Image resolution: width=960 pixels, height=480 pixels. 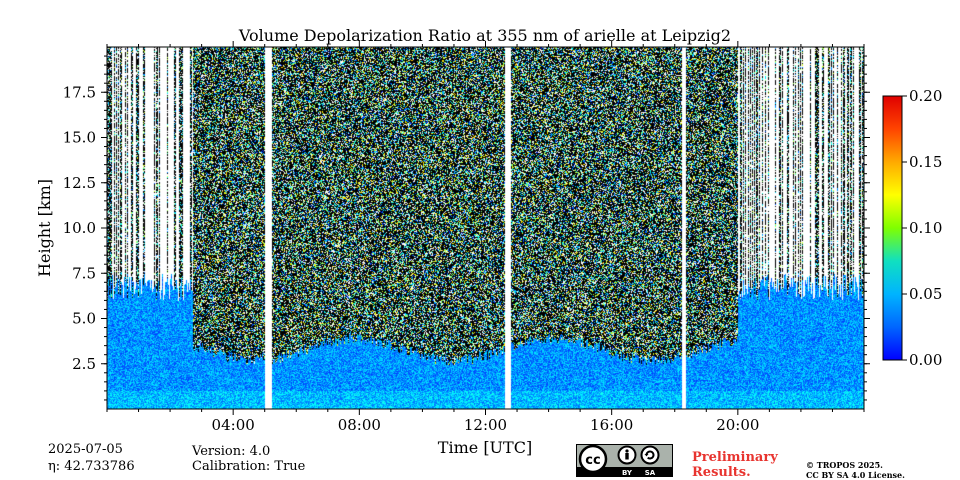 I want to click on x-tick-label: 16:00, so click(x=611, y=425).